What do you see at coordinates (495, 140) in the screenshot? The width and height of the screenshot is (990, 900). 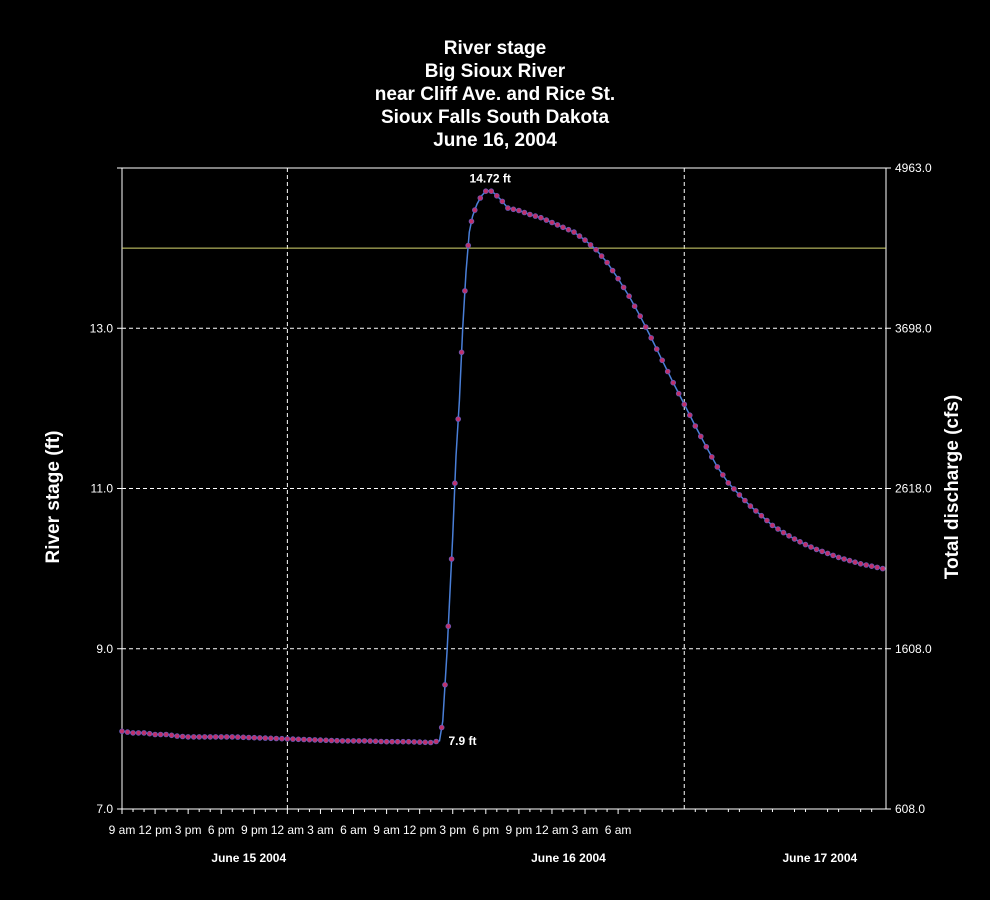 I see `title-line-5: June 16, 2004` at bounding box center [495, 140].